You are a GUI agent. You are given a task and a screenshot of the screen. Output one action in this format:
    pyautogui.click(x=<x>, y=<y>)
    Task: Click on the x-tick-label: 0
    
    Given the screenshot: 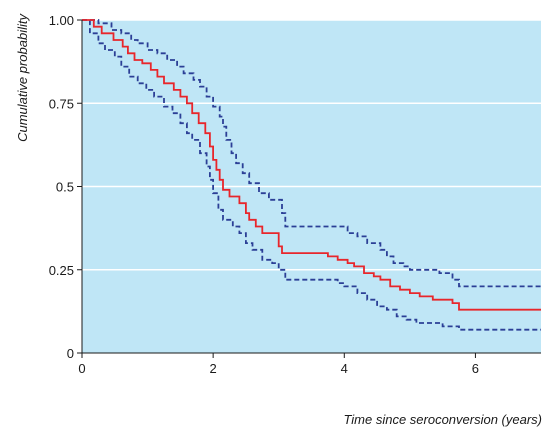 What is the action you would take?
    pyautogui.click(x=81, y=368)
    